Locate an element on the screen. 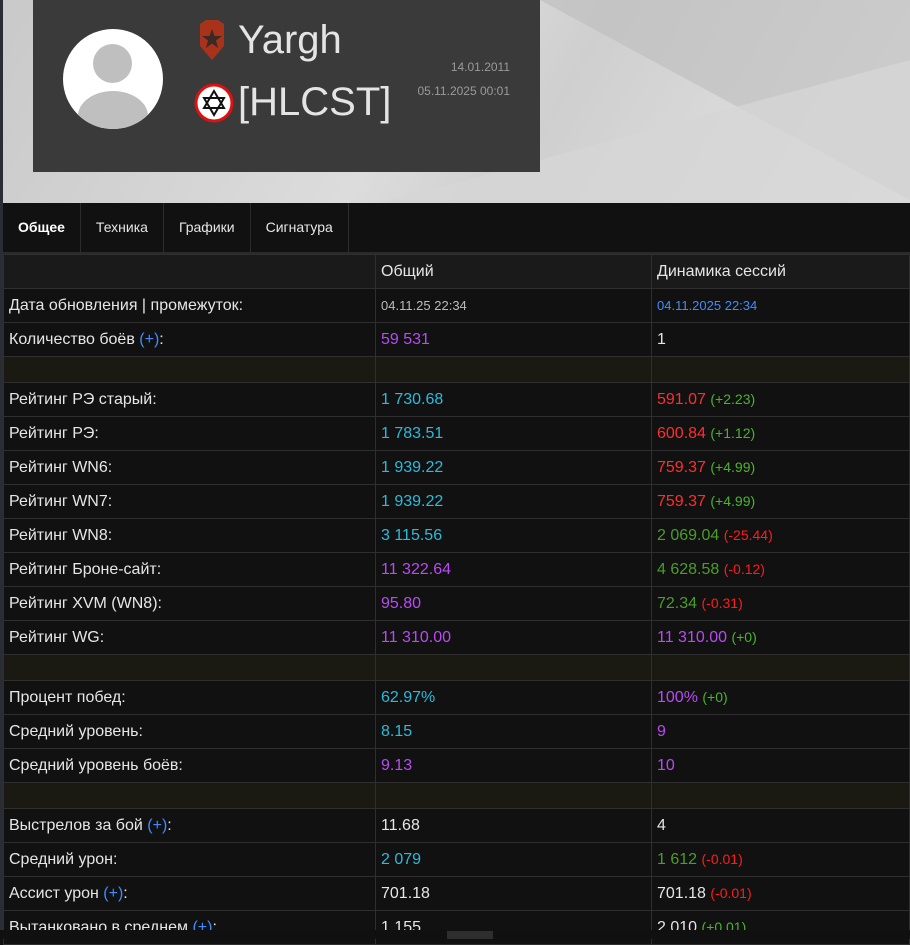  session-value: 72.34 is located at coordinates (677, 603).